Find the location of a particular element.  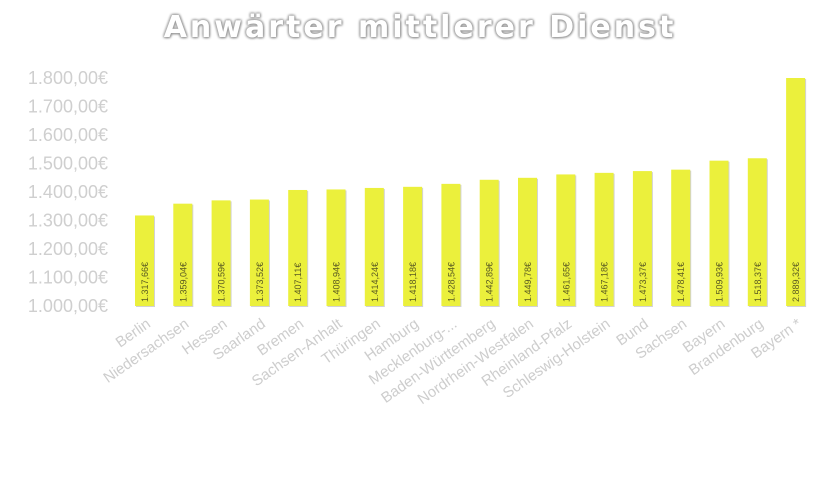

data-label: 1.467,18€ is located at coordinates (605, 282).